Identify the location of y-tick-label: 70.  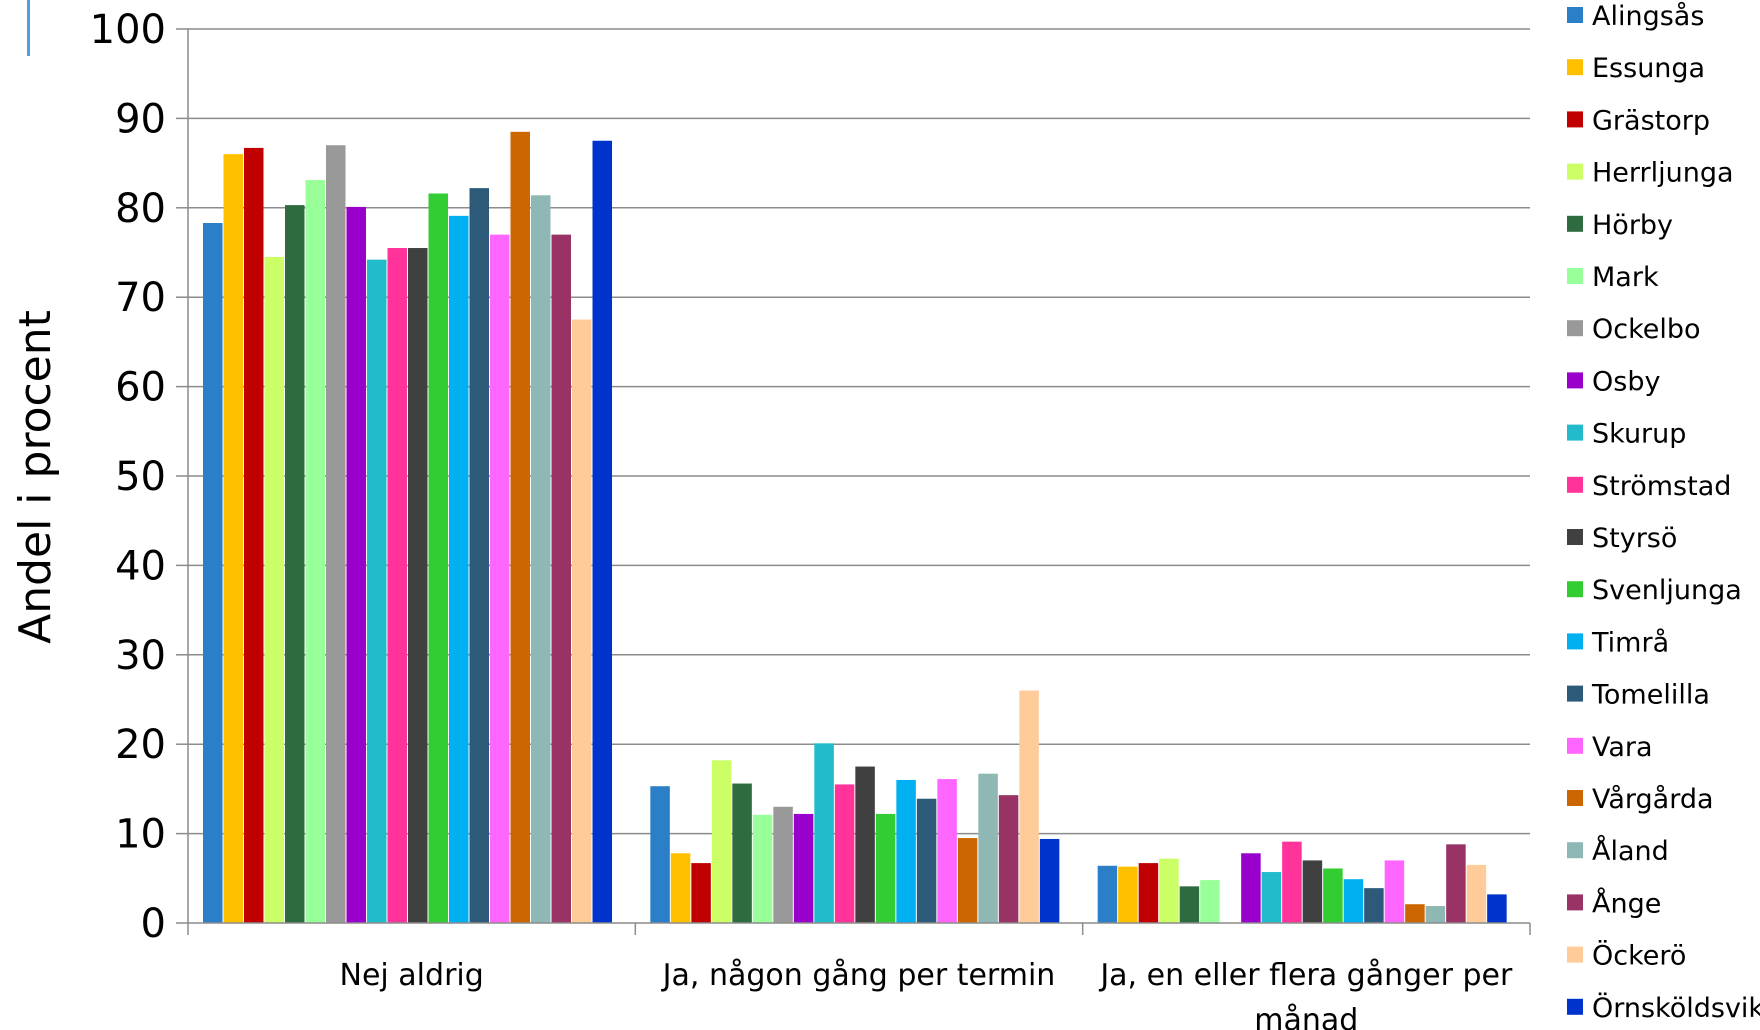
(140, 298).